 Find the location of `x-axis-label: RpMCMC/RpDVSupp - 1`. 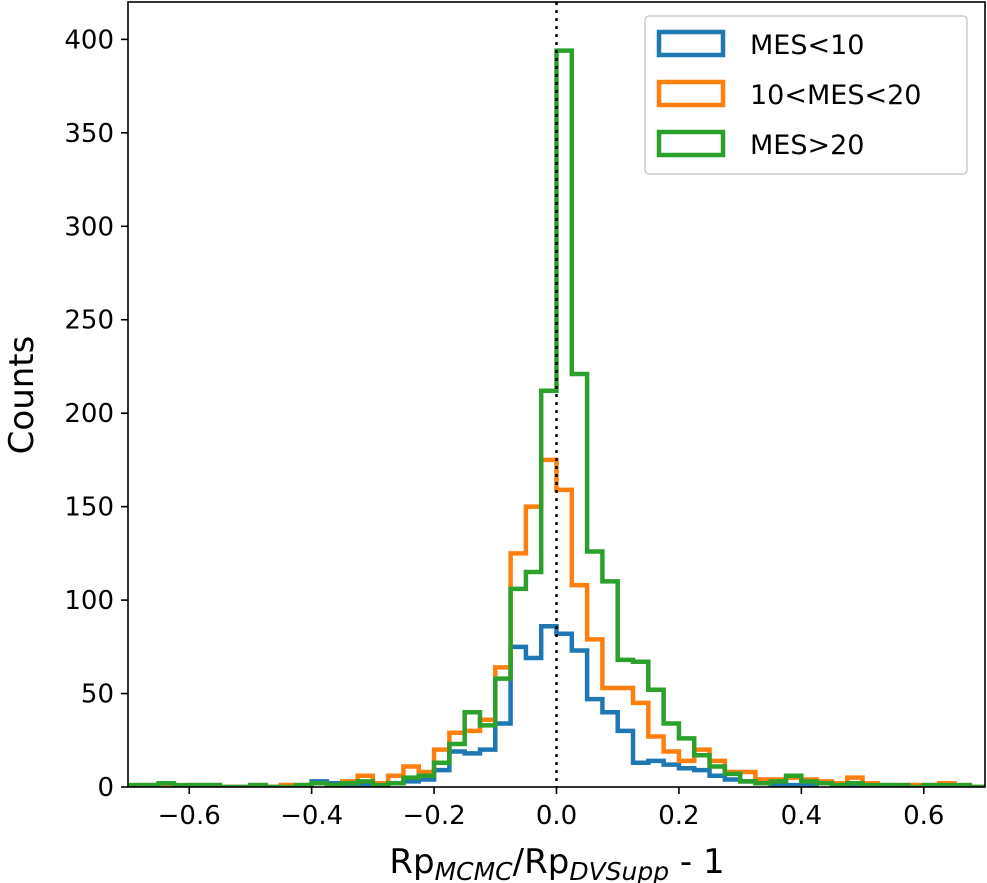

x-axis-label: RpMCMC/RpDVSupp - 1 is located at coordinates (556, 862).